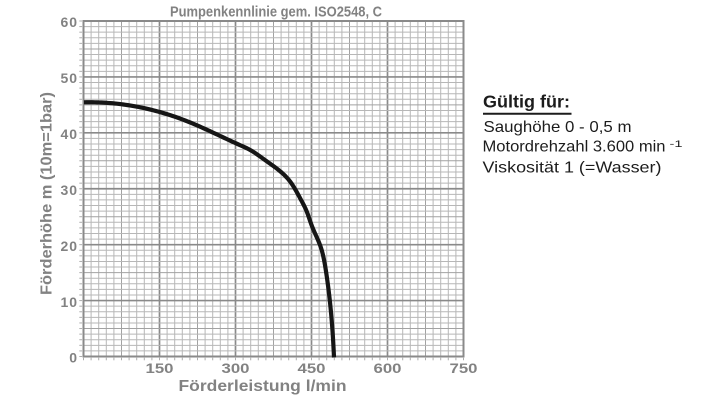 This screenshot has width=711, height=402. Describe the element at coordinates (312, 368) in the screenshot. I see `svg-text: 450` at that location.